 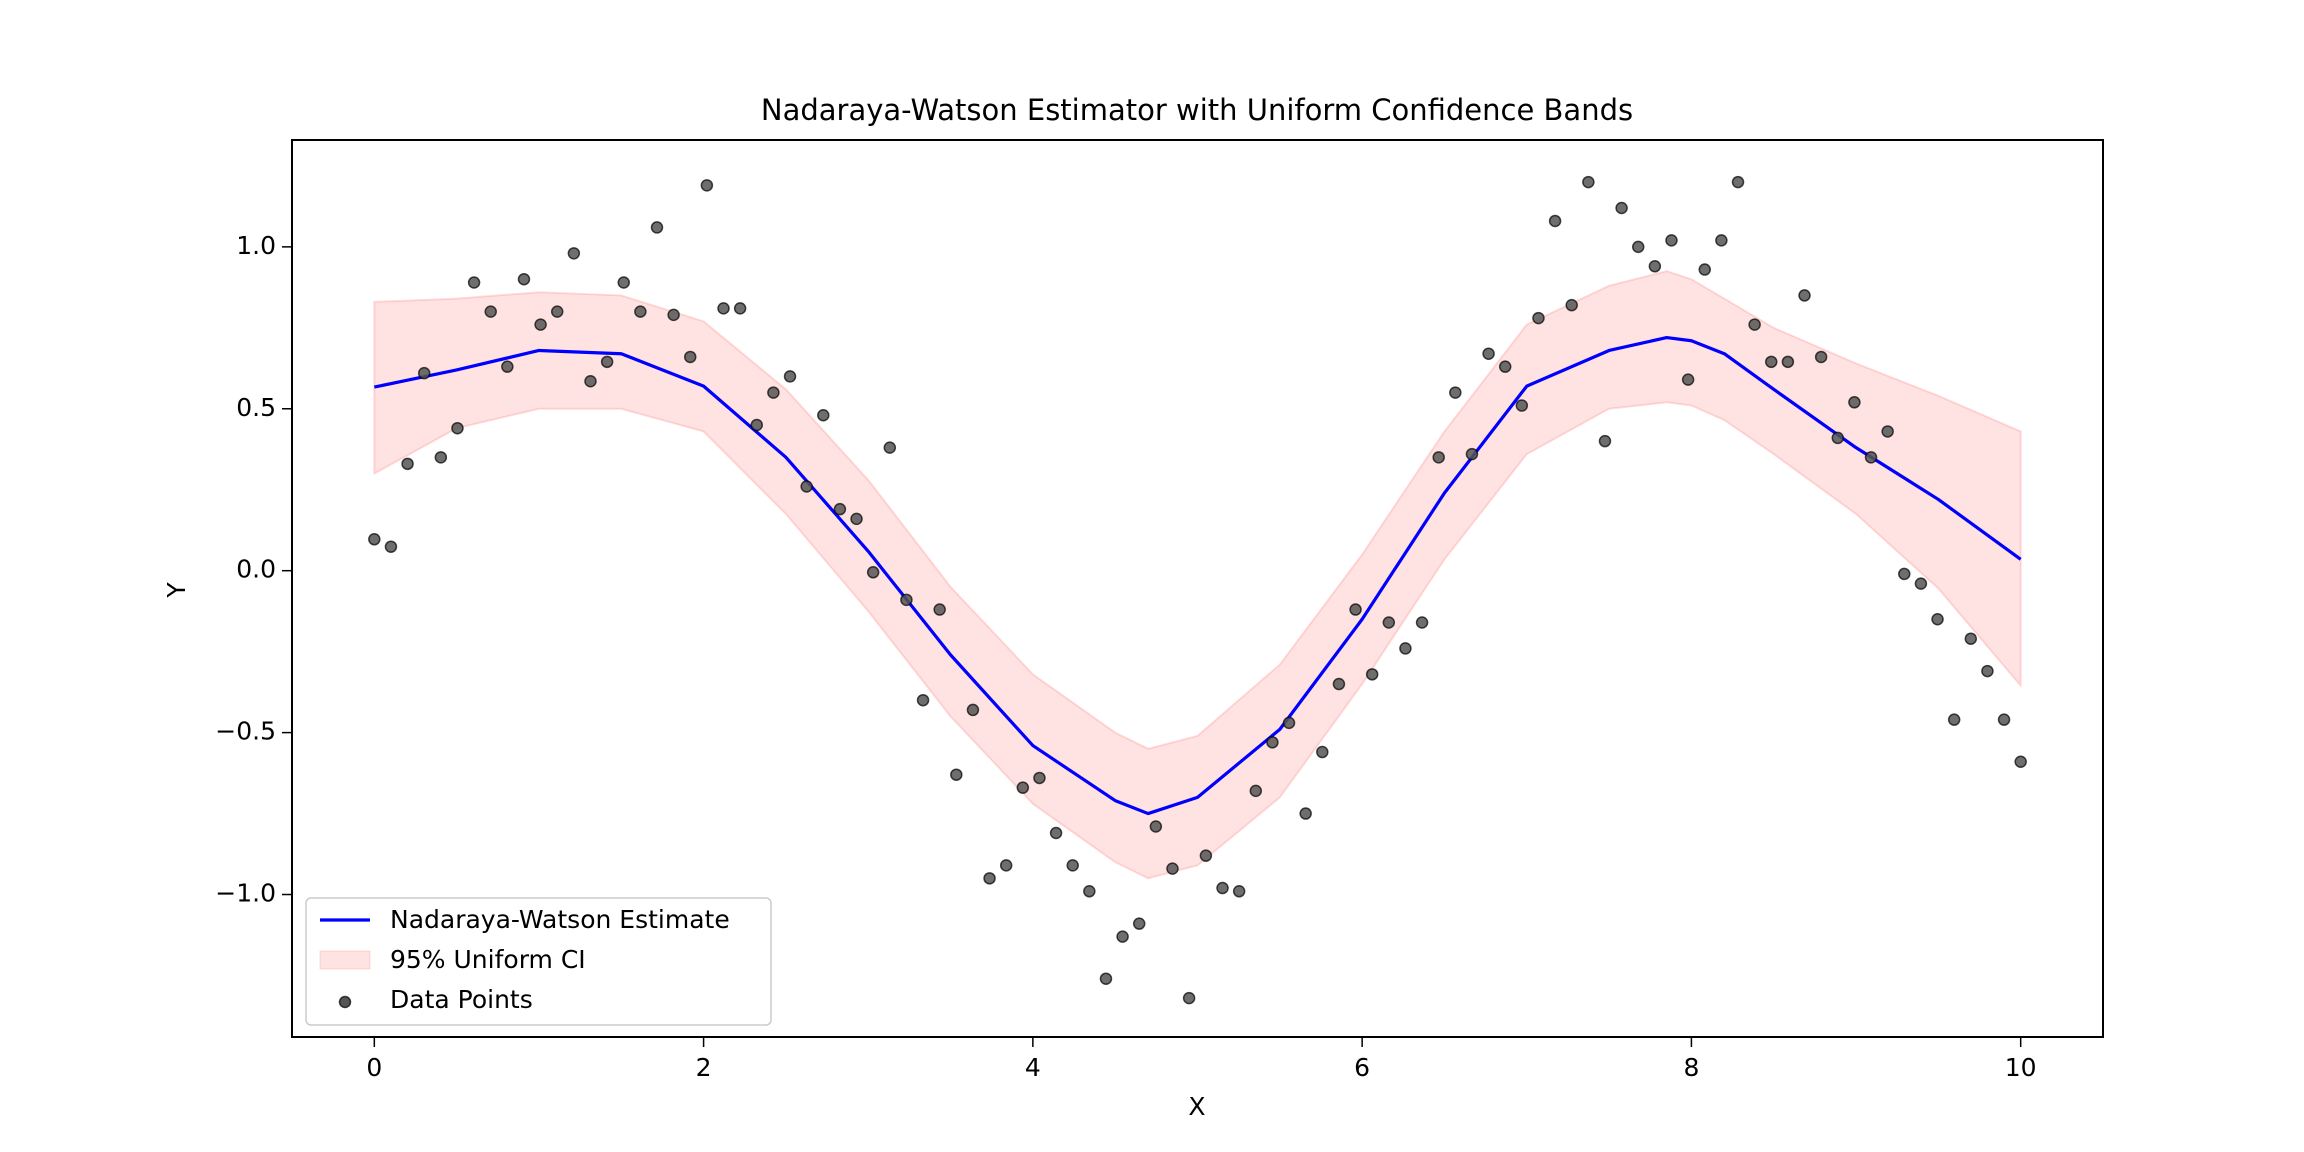 What do you see at coordinates (488, 959) in the screenshot?
I see `legend-label: 95% Uniform CI` at bounding box center [488, 959].